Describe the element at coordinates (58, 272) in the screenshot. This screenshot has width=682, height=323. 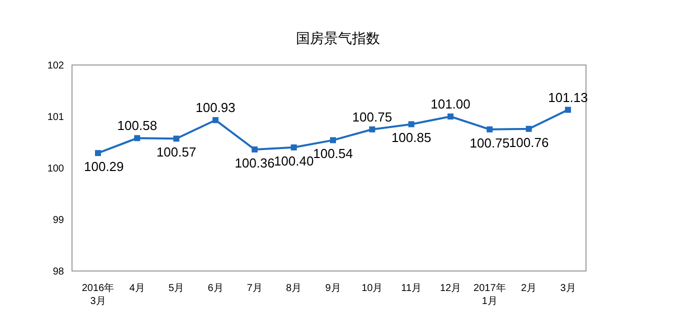
I see `y-tick-label: 98` at that location.